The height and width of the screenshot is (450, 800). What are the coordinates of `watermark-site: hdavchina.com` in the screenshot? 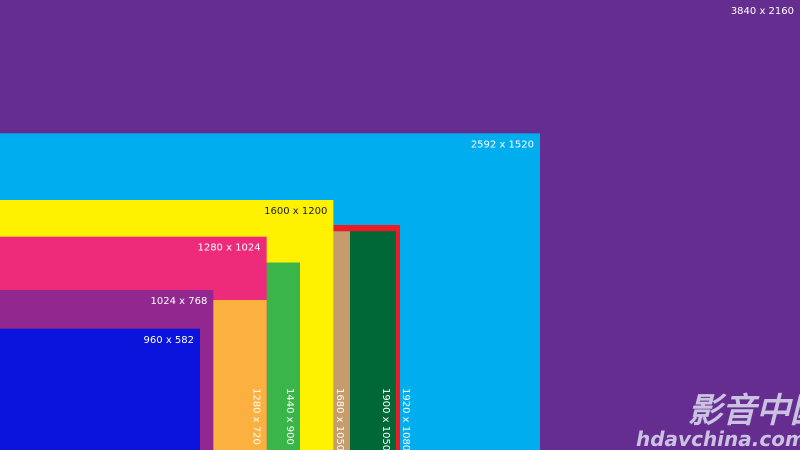 It's located at (718, 438).